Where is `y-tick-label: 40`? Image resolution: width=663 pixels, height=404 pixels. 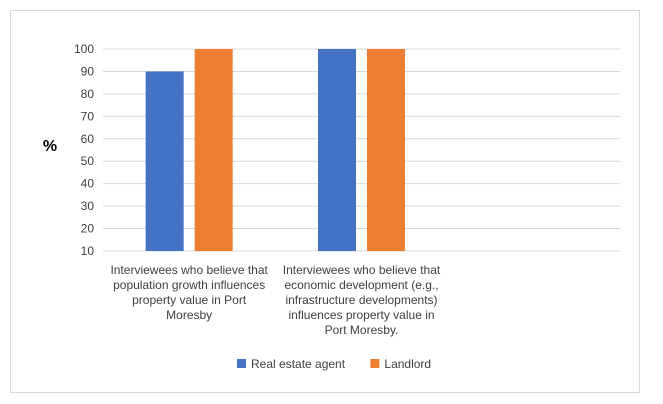 y-tick-label: 40 is located at coordinates (88, 184).